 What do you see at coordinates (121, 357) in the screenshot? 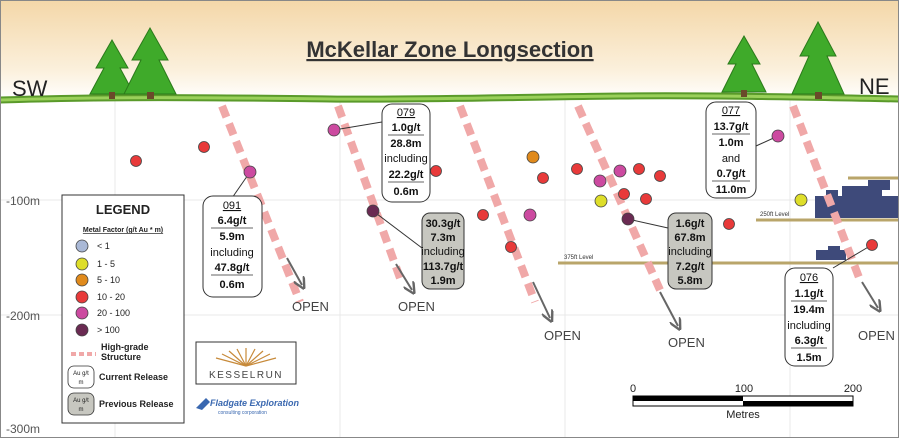
I see `legend-structure-label: Structure` at bounding box center [121, 357].